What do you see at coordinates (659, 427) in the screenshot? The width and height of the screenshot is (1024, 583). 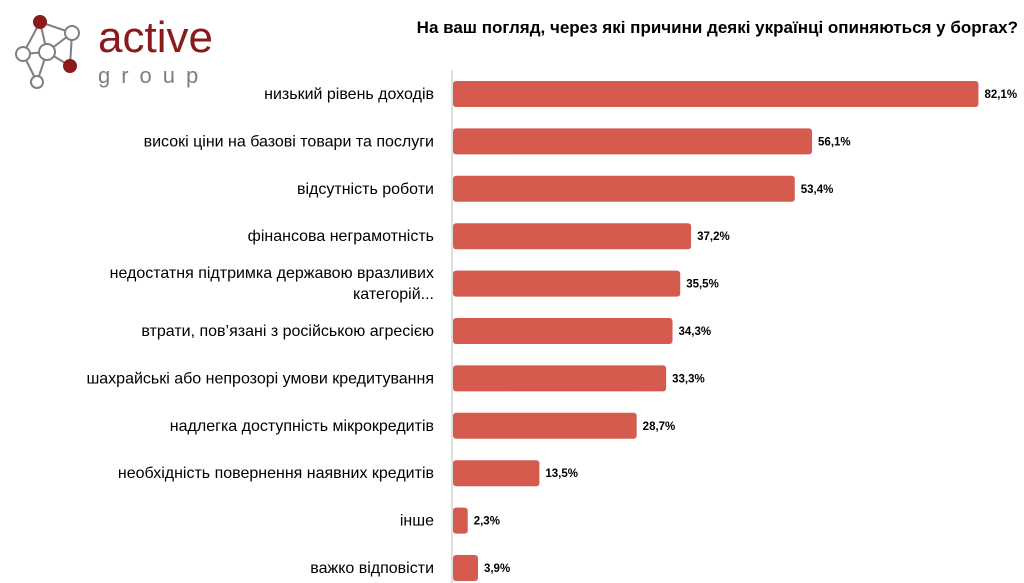 I see `value-label-7: 28,7%` at bounding box center [659, 427].